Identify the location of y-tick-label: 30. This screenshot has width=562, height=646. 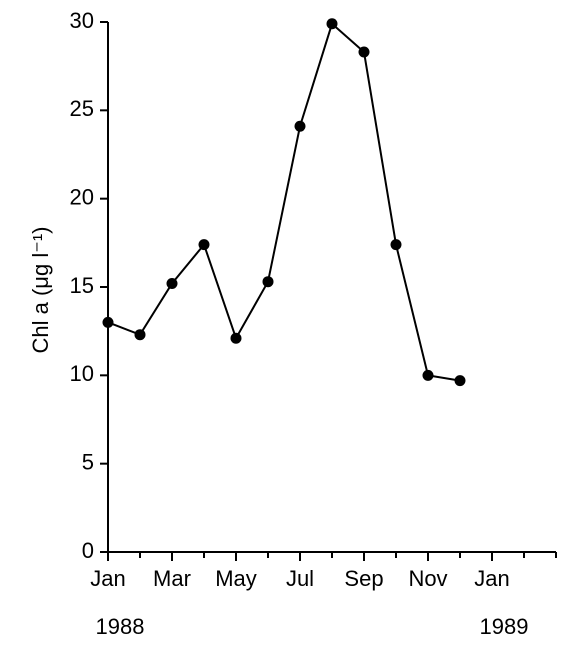
(82, 20).